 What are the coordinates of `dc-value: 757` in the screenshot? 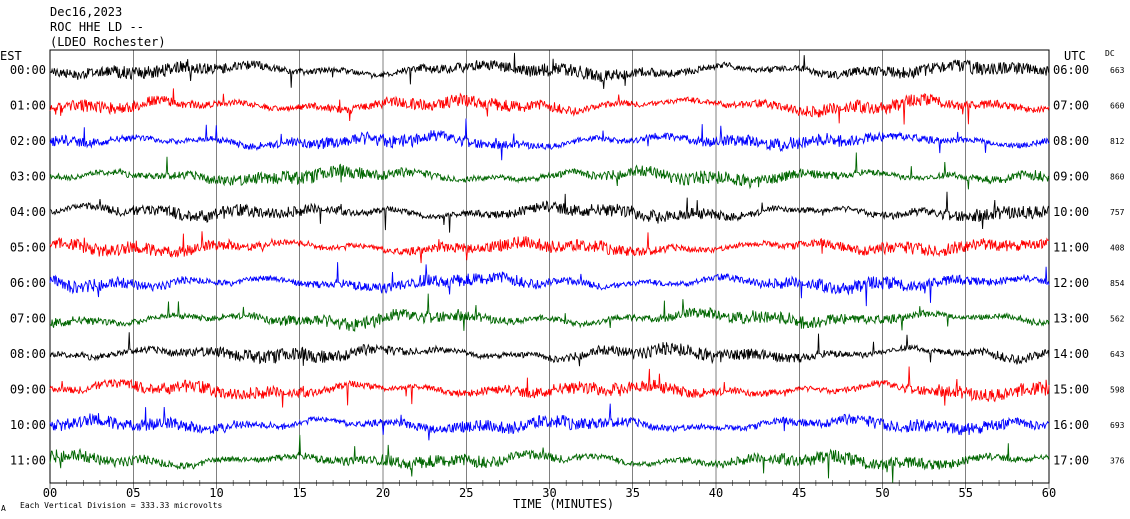 It's located at (1117, 212).